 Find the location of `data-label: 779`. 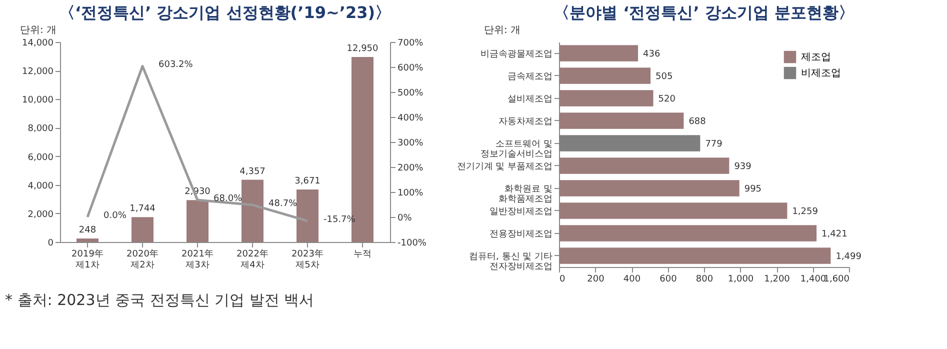

data-label: 779 is located at coordinates (714, 144).